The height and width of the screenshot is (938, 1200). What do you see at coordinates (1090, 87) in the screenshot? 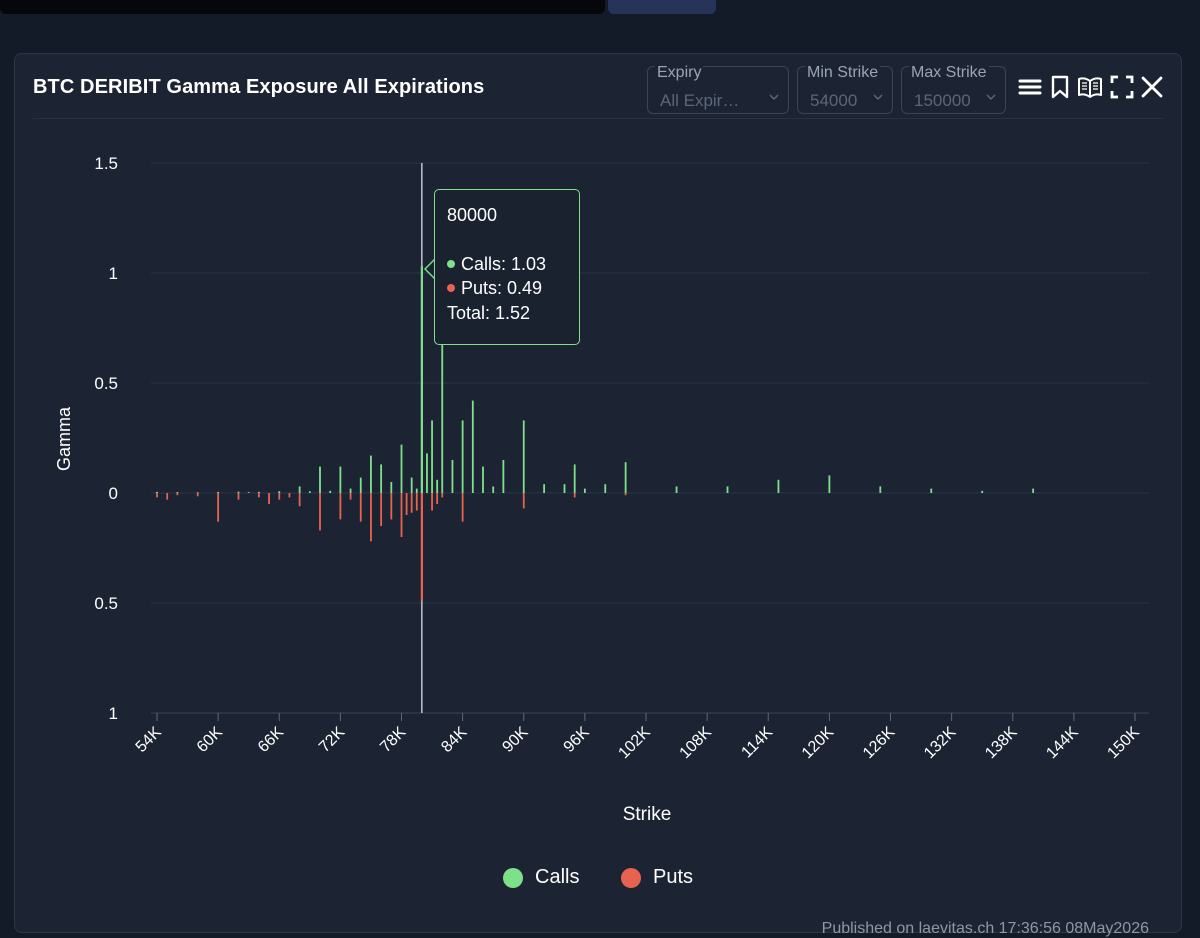
I see `book-icon` at bounding box center [1090, 87].